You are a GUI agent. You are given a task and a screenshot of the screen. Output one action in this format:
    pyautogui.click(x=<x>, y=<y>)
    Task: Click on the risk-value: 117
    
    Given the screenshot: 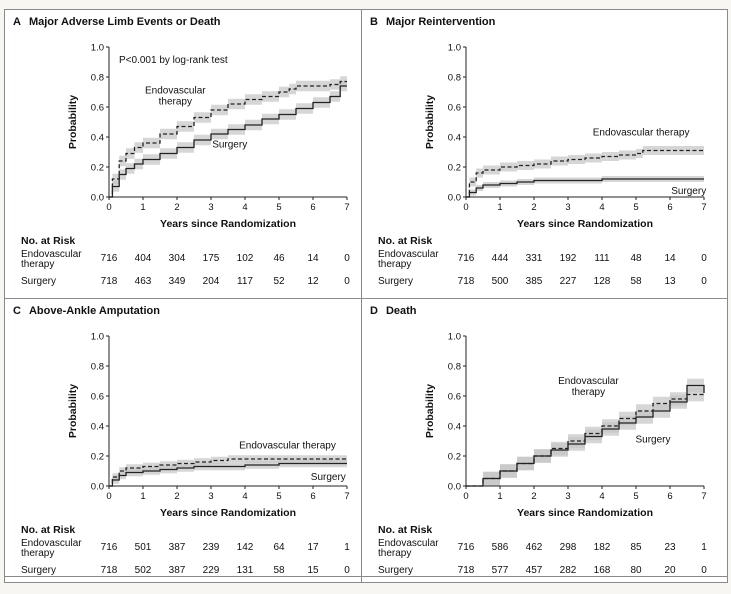 What is the action you would take?
    pyautogui.click(x=245, y=281)
    